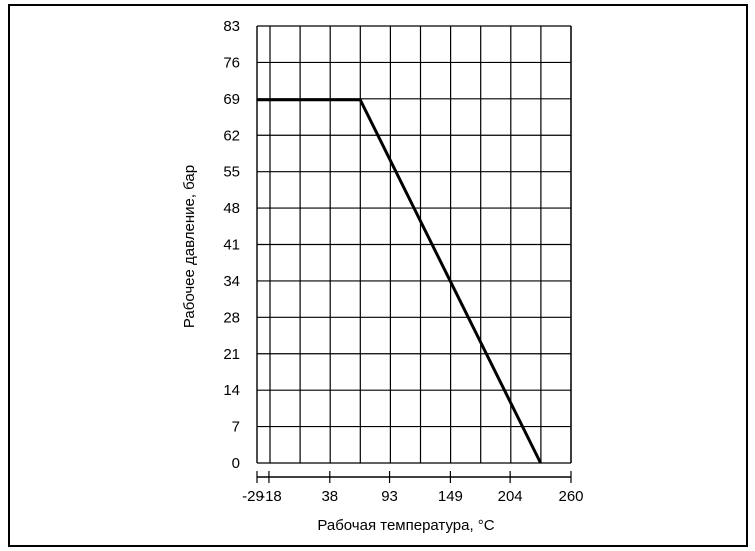 The height and width of the screenshot is (551, 755). I want to click on x-tick-label: -18, so click(271, 496).